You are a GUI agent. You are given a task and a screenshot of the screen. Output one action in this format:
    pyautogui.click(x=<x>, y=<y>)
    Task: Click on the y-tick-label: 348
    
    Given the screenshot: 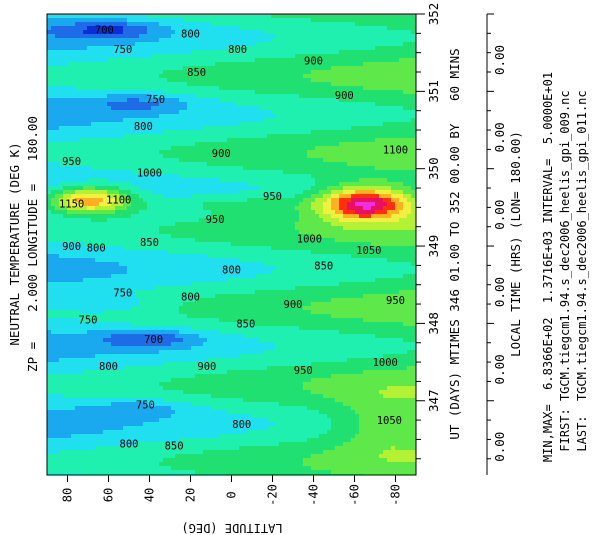 What is the action you would take?
    pyautogui.click(x=433, y=323)
    